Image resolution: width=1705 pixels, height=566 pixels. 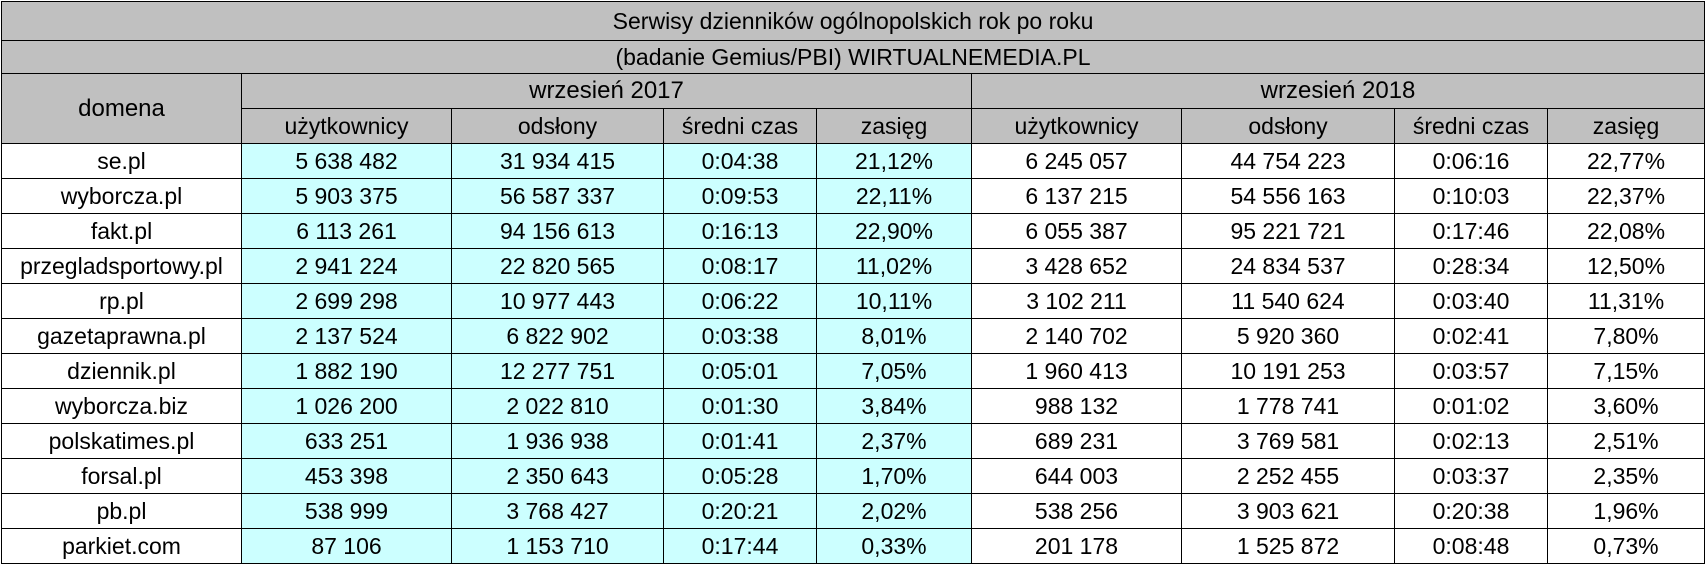 I want to click on reach-2018-cell: 2,51%, so click(x=1625, y=441).